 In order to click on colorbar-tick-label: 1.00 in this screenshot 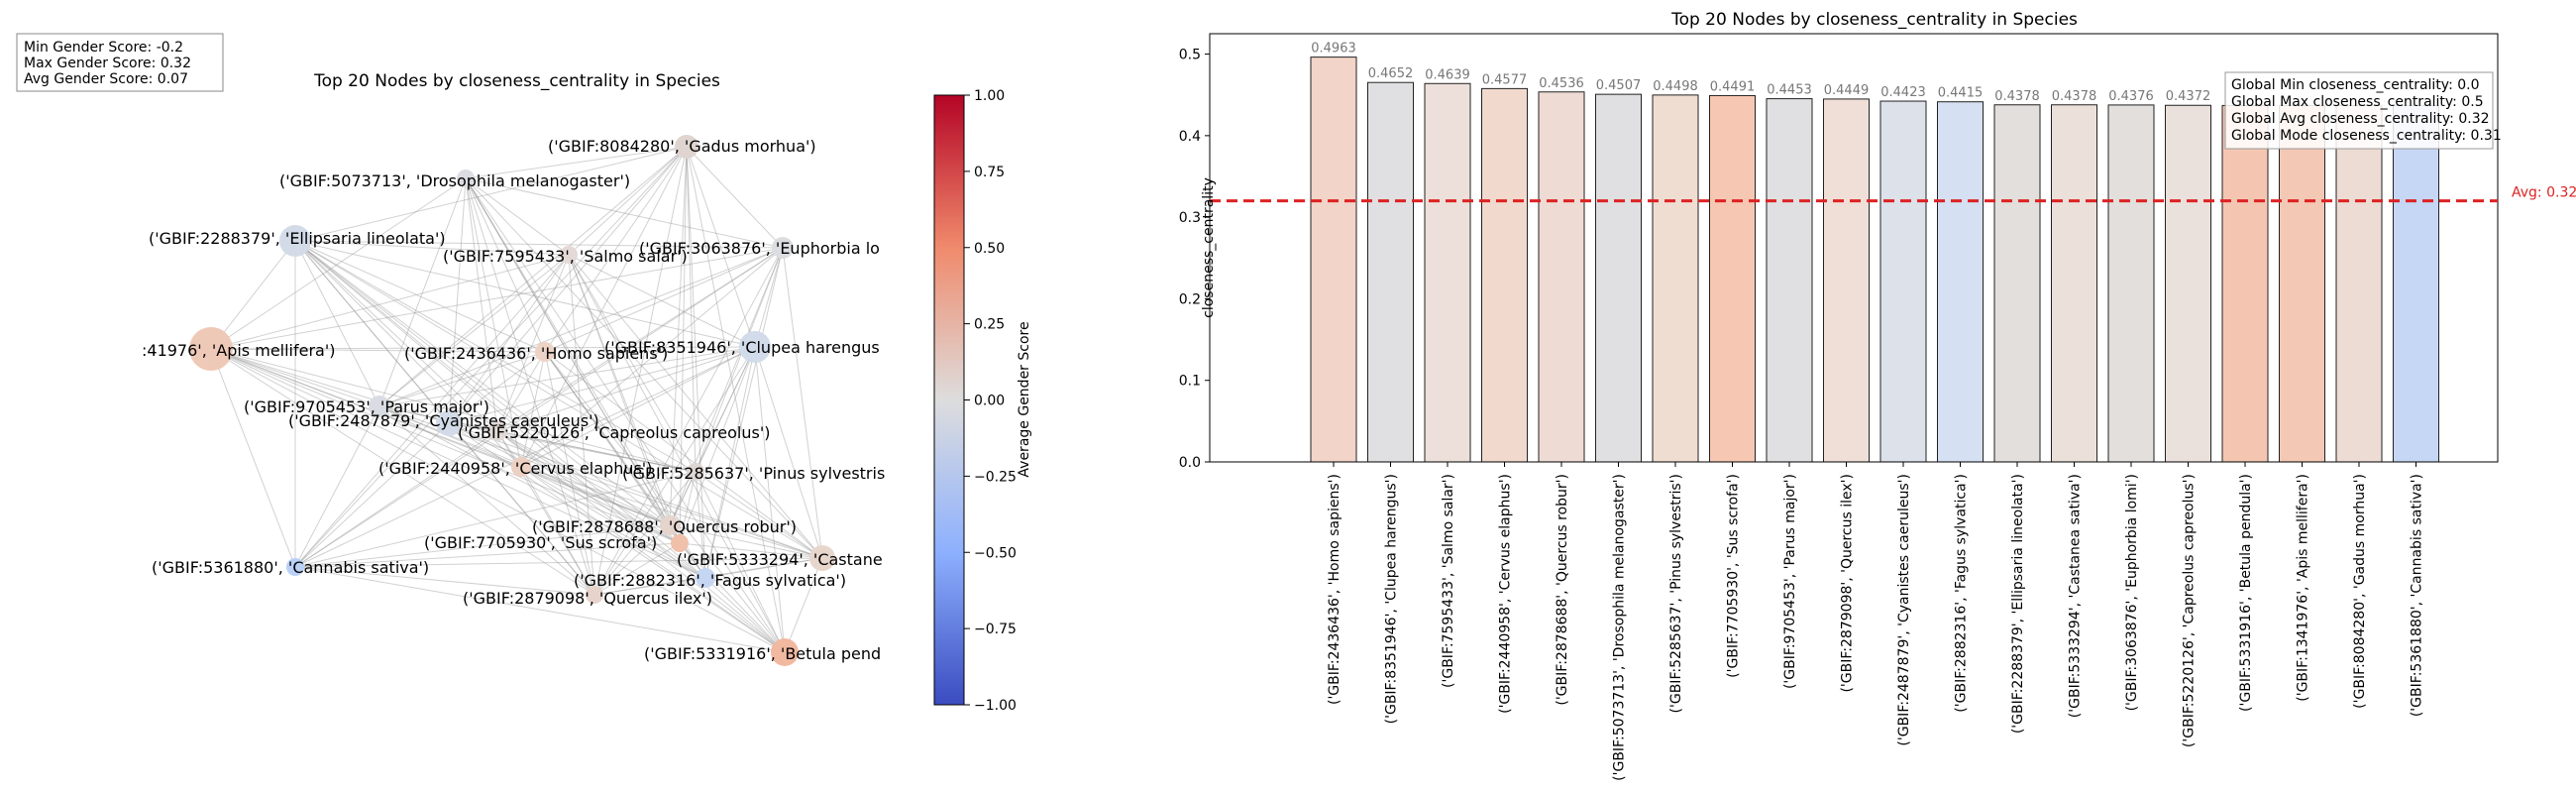, I will do `click(989, 96)`.